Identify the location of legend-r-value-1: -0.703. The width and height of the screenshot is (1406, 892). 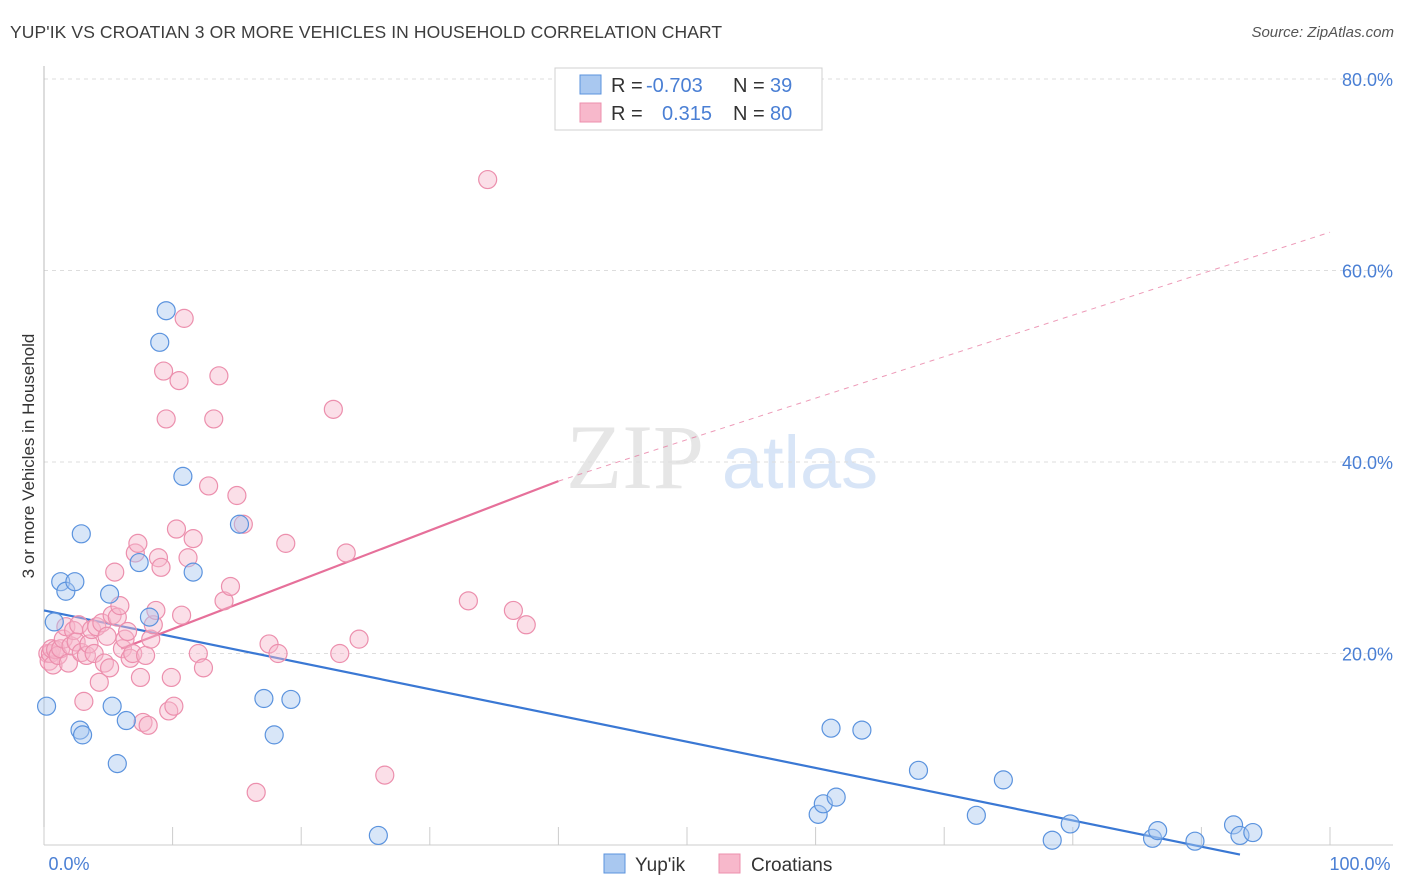
(674, 86).